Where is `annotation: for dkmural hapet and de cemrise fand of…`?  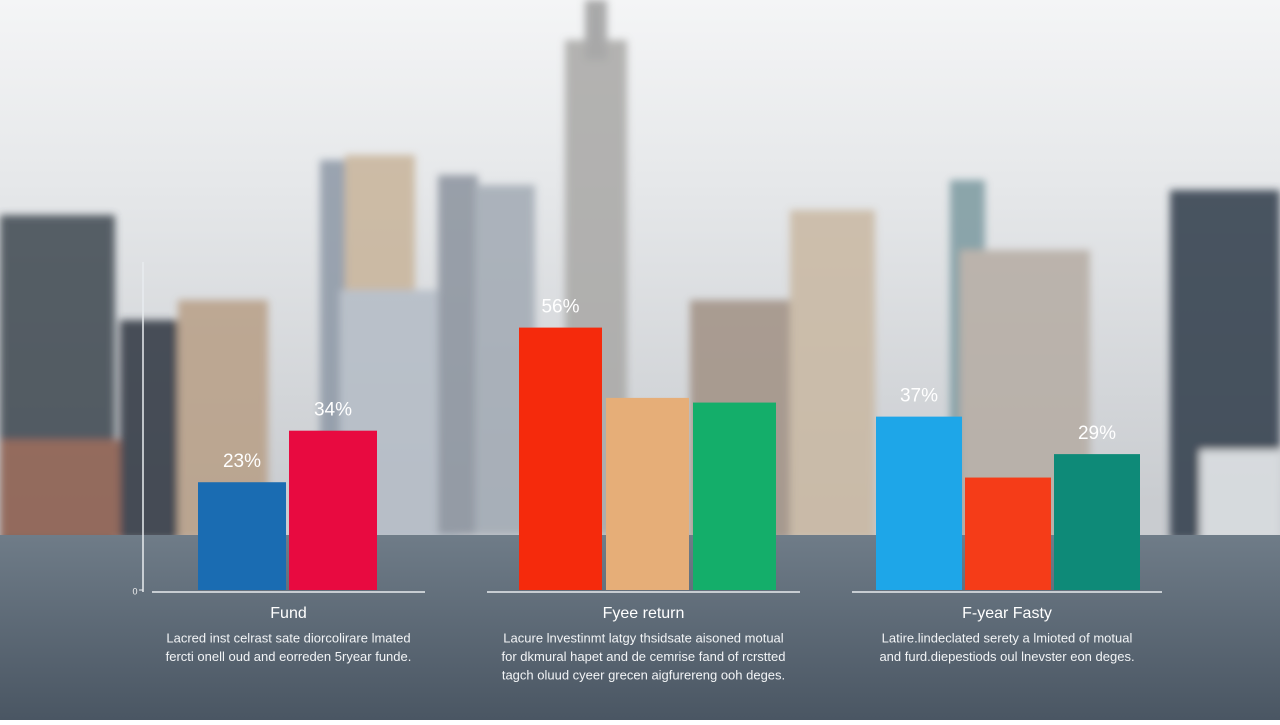 annotation: for dkmural hapet and de cemrise fand of… is located at coordinates (644, 656).